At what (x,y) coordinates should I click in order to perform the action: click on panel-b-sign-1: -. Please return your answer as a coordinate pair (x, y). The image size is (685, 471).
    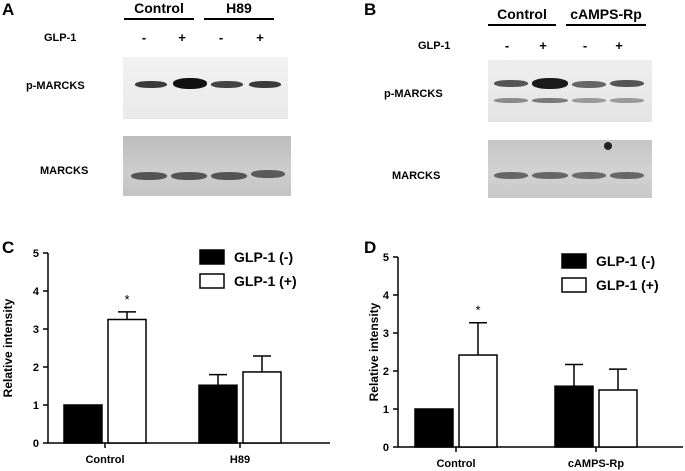
    Looking at the image, I should click on (507, 45).